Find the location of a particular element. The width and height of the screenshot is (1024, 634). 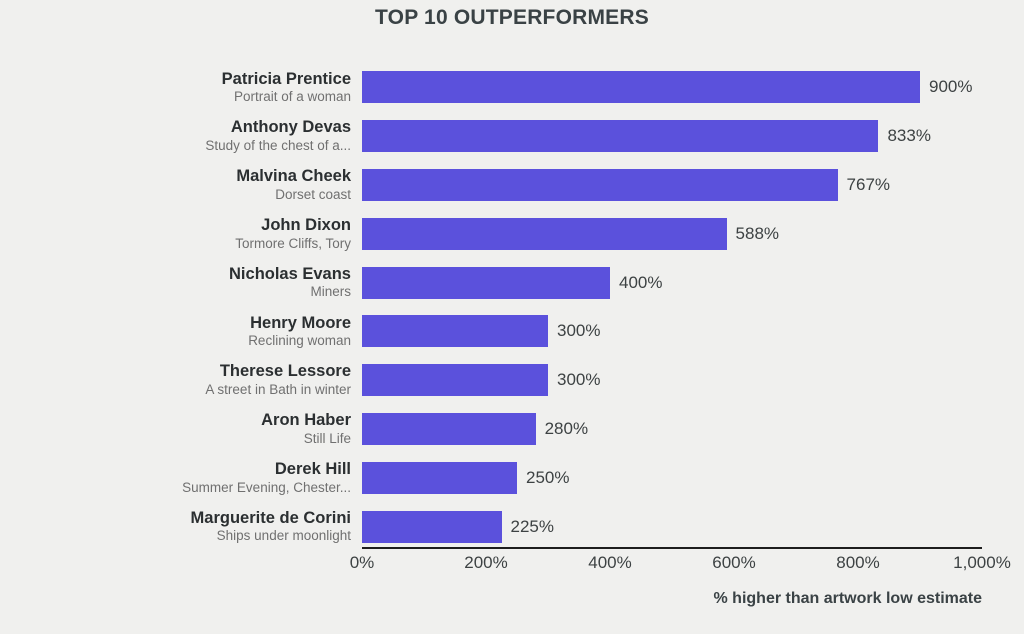

bar-row: Nicholas Evans Miners 400% is located at coordinates (512, 282).